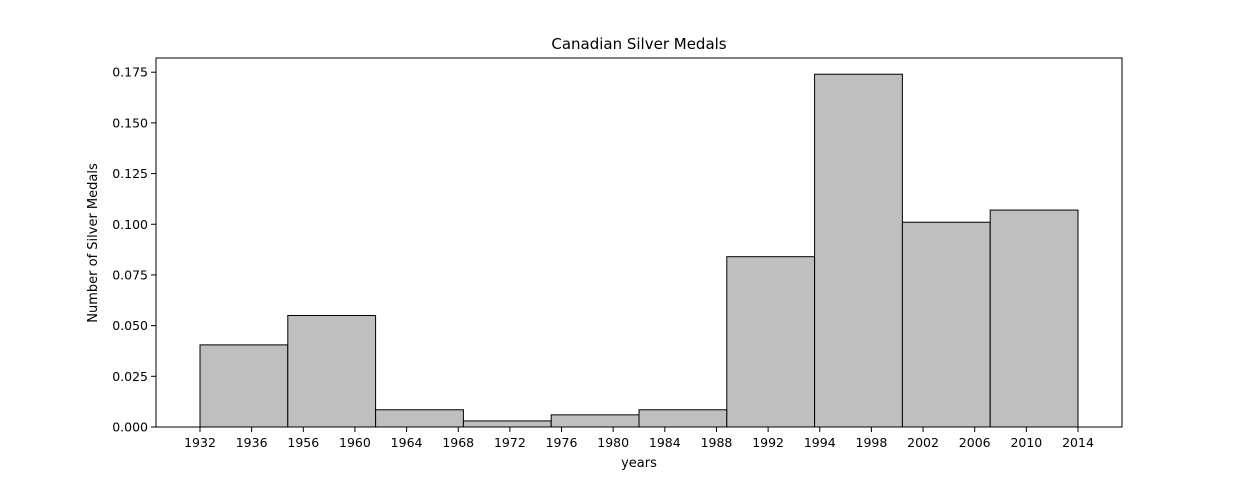 This screenshot has width=1247, height=480. What do you see at coordinates (639, 463) in the screenshot?
I see `x-axis-label: years` at bounding box center [639, 463].